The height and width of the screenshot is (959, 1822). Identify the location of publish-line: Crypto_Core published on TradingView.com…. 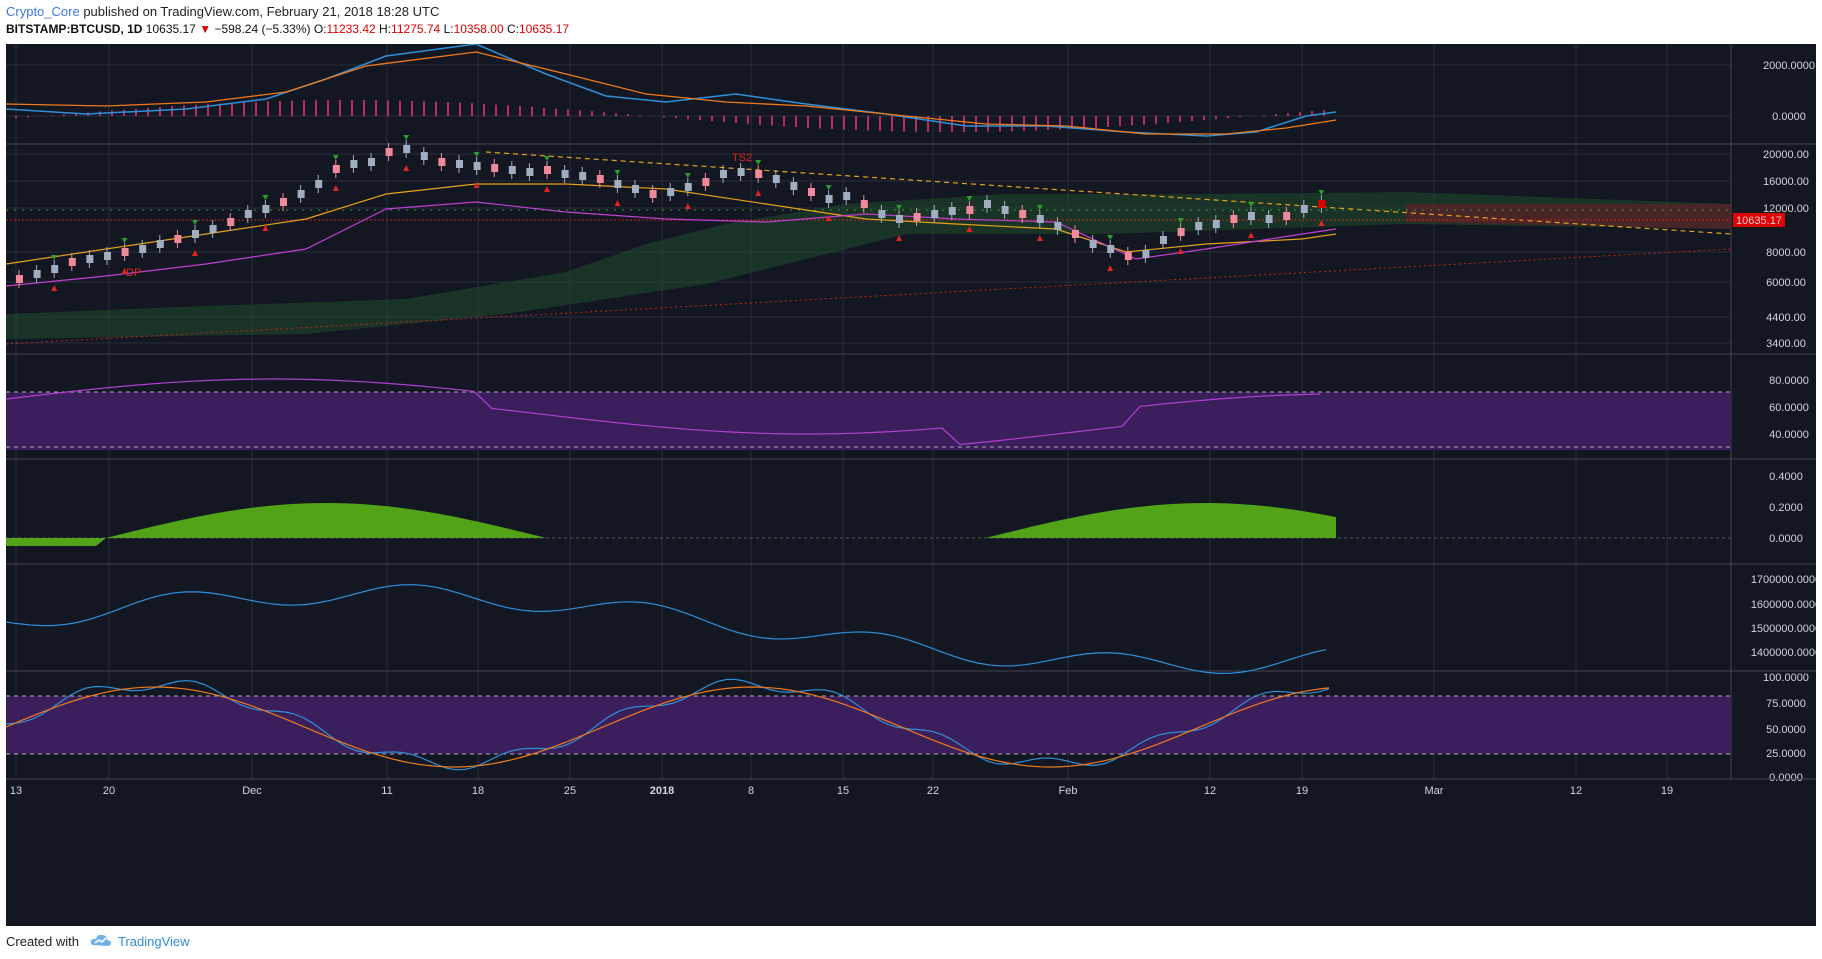
(222, 11).